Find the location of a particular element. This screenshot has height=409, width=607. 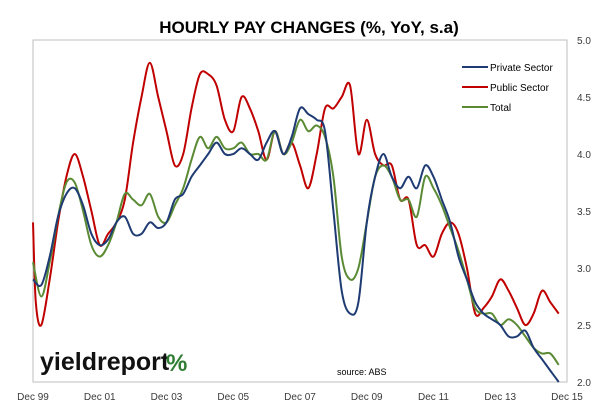

y-tick-label: 5.0 is located at coordinates (584, 41).